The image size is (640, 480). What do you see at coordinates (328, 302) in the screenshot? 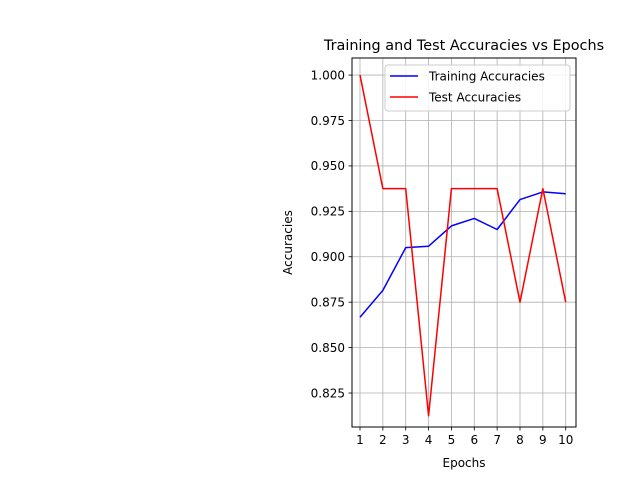
I see `y-tick-label: 0.875` at bounding box center [328, 302].